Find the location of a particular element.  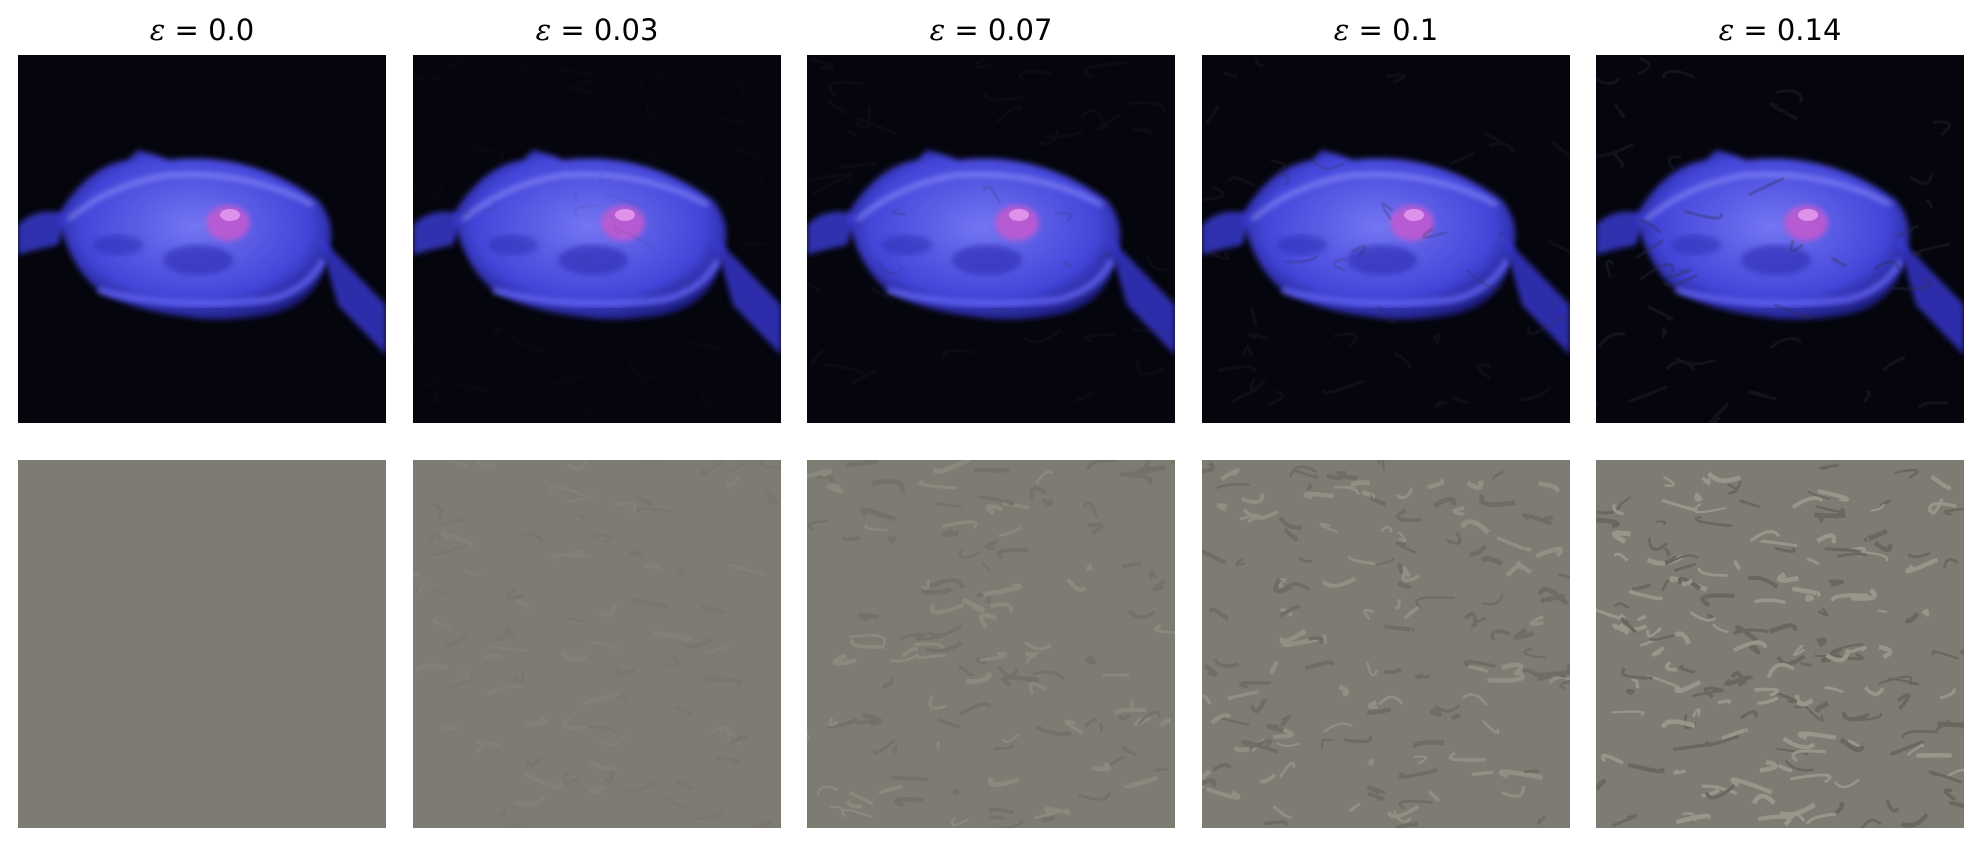

column-title: ε = 0.03 is located at coordinates (597, 30).